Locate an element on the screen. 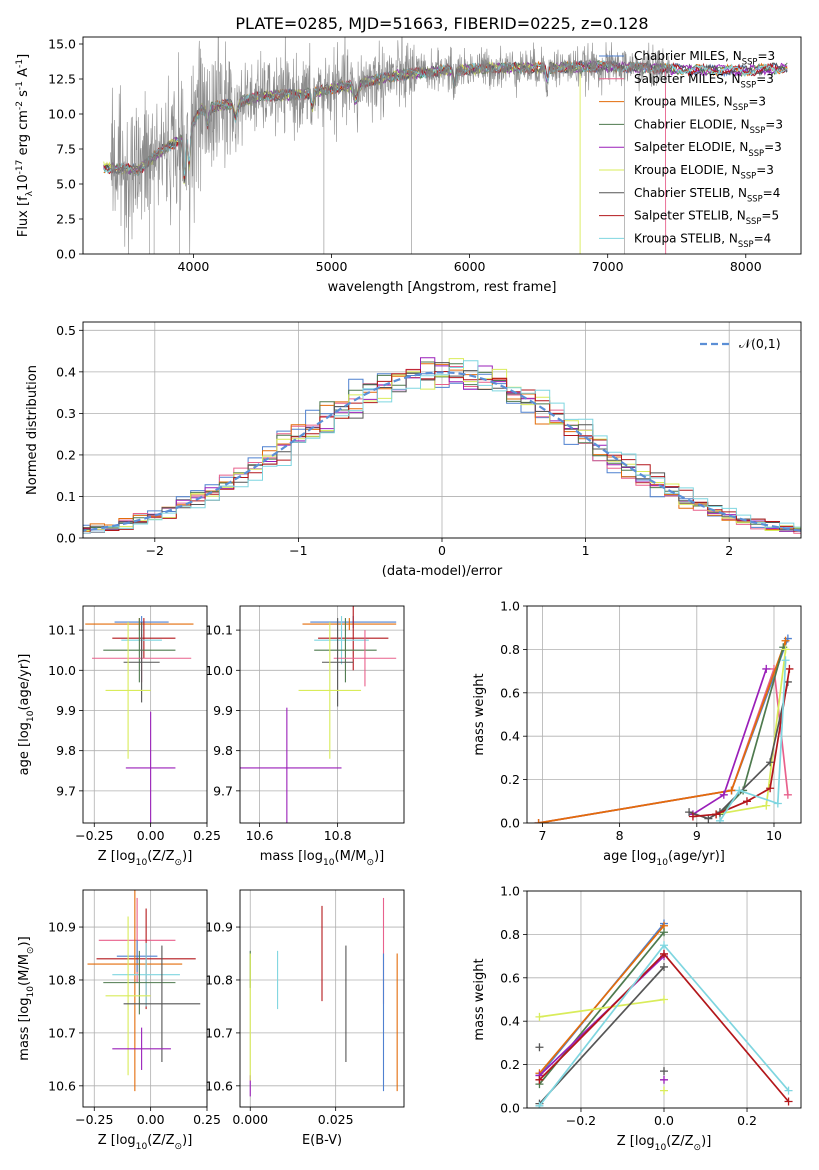 The height and width of the screenshot is (1170, 819). x-tick-label: −0.25 is located at coordinates (94, 1119).